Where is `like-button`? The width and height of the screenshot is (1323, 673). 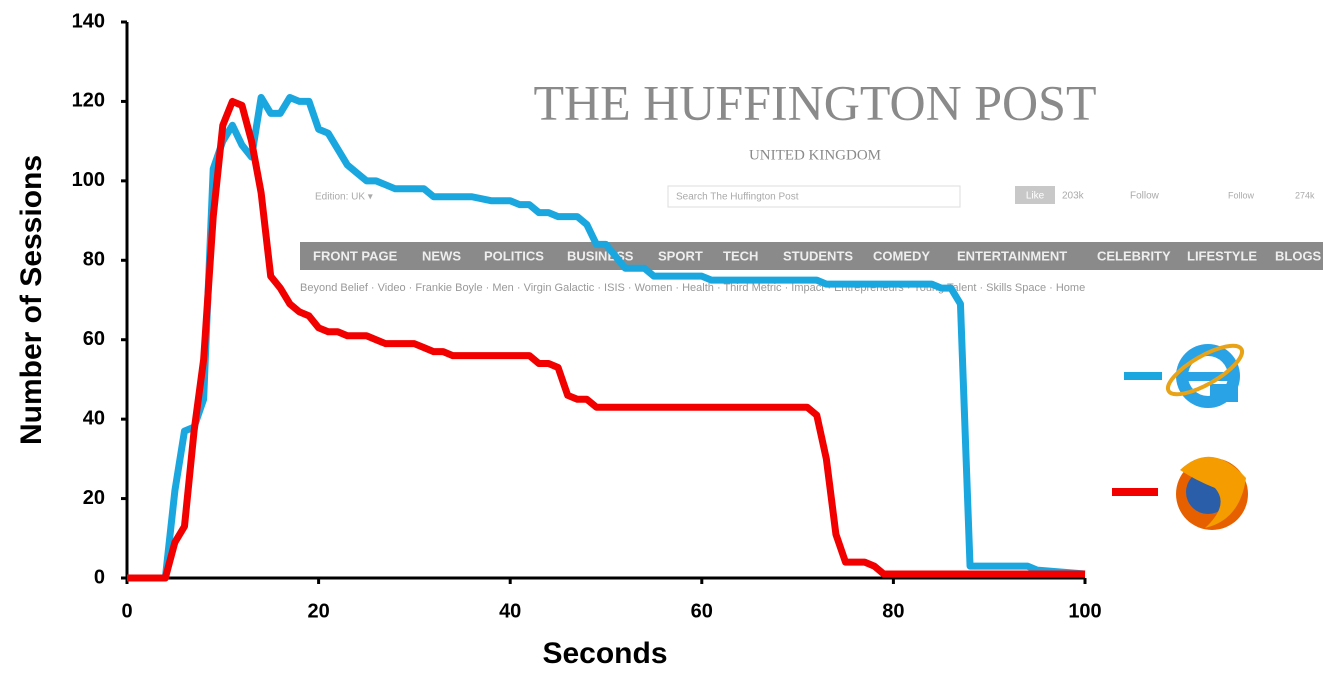 like-button is located at coordinates (1035, 195).